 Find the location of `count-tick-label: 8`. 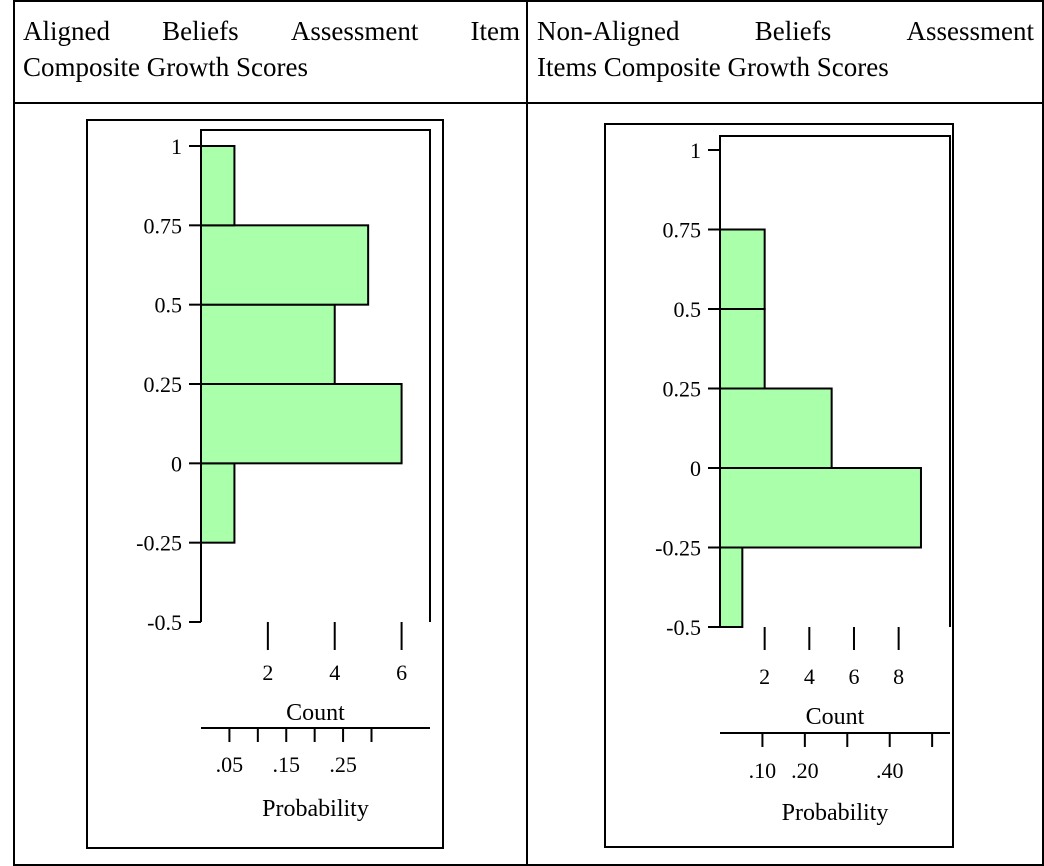

count-tick-label: 8 is located at coordinates (898, 676).